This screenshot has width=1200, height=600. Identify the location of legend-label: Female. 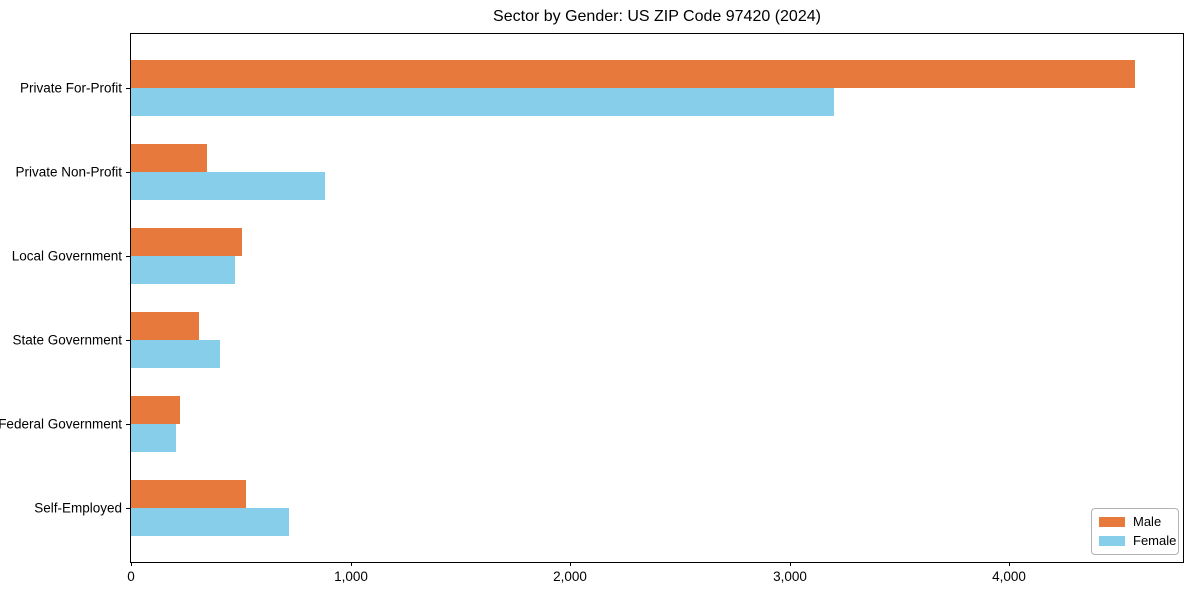
(1155, 540).